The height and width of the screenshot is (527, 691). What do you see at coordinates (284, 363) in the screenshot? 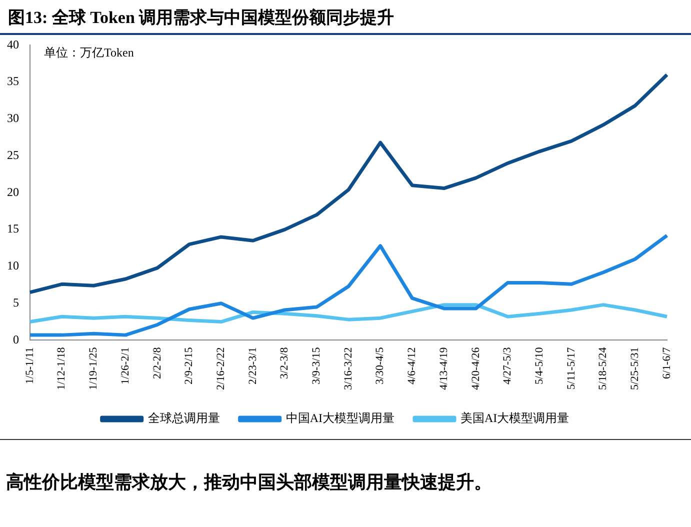
I see `x-tick-label: 3/2-3/8` at bounding box center [284, 363].